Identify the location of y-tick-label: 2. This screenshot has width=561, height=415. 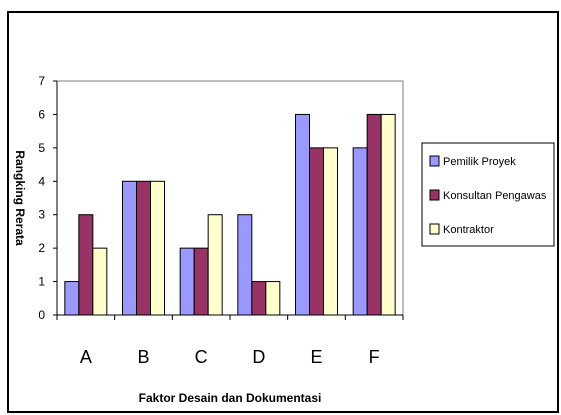
(41, 248).